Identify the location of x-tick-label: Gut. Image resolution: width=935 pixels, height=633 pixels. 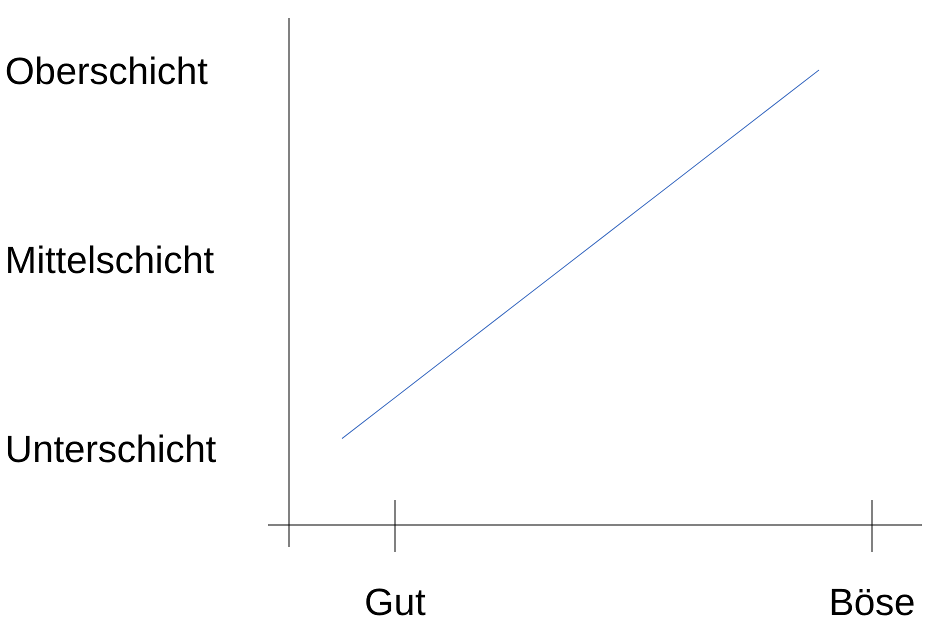
(395, 603).